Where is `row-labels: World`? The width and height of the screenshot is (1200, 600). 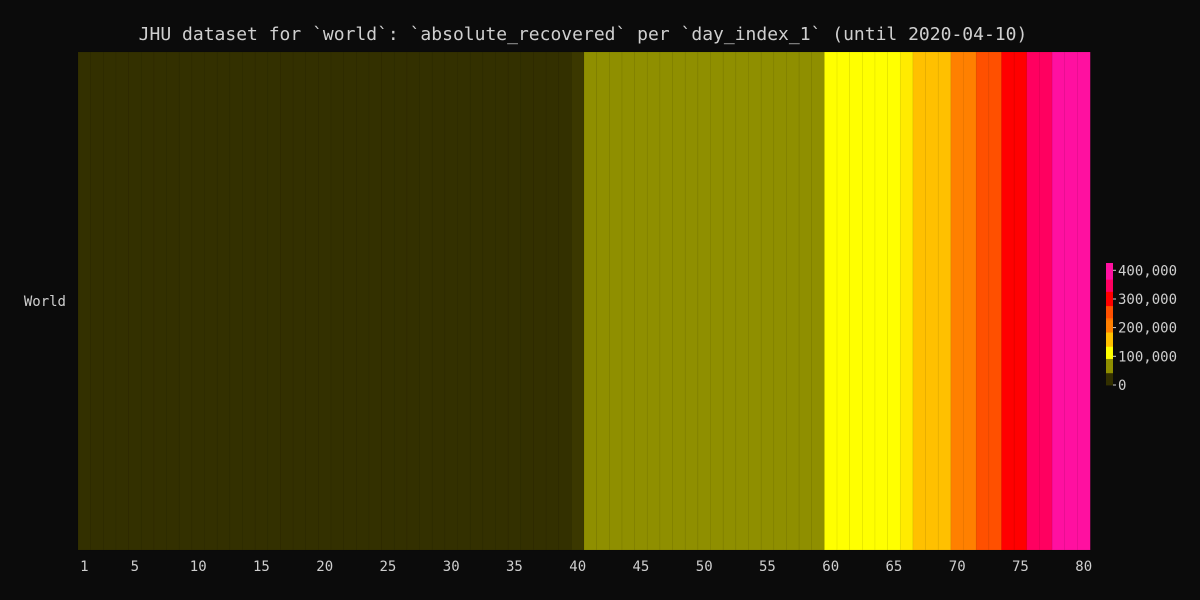 row-labels: World is located at coordinates (45, 302).